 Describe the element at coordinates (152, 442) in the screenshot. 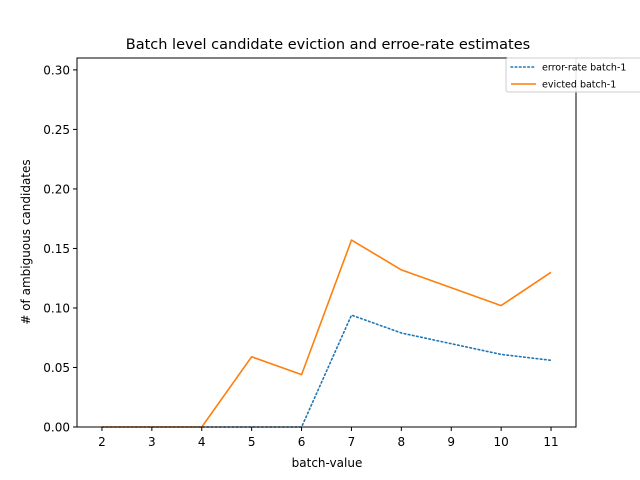

I see `x-tick-label: 3` at that location.